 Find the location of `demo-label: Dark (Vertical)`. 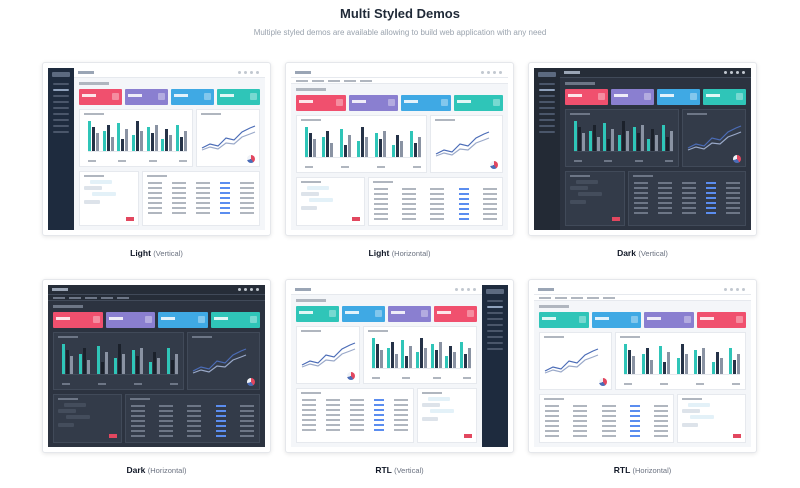

demo-label: Dark (Vertical) is located at coordinates (642, 253).